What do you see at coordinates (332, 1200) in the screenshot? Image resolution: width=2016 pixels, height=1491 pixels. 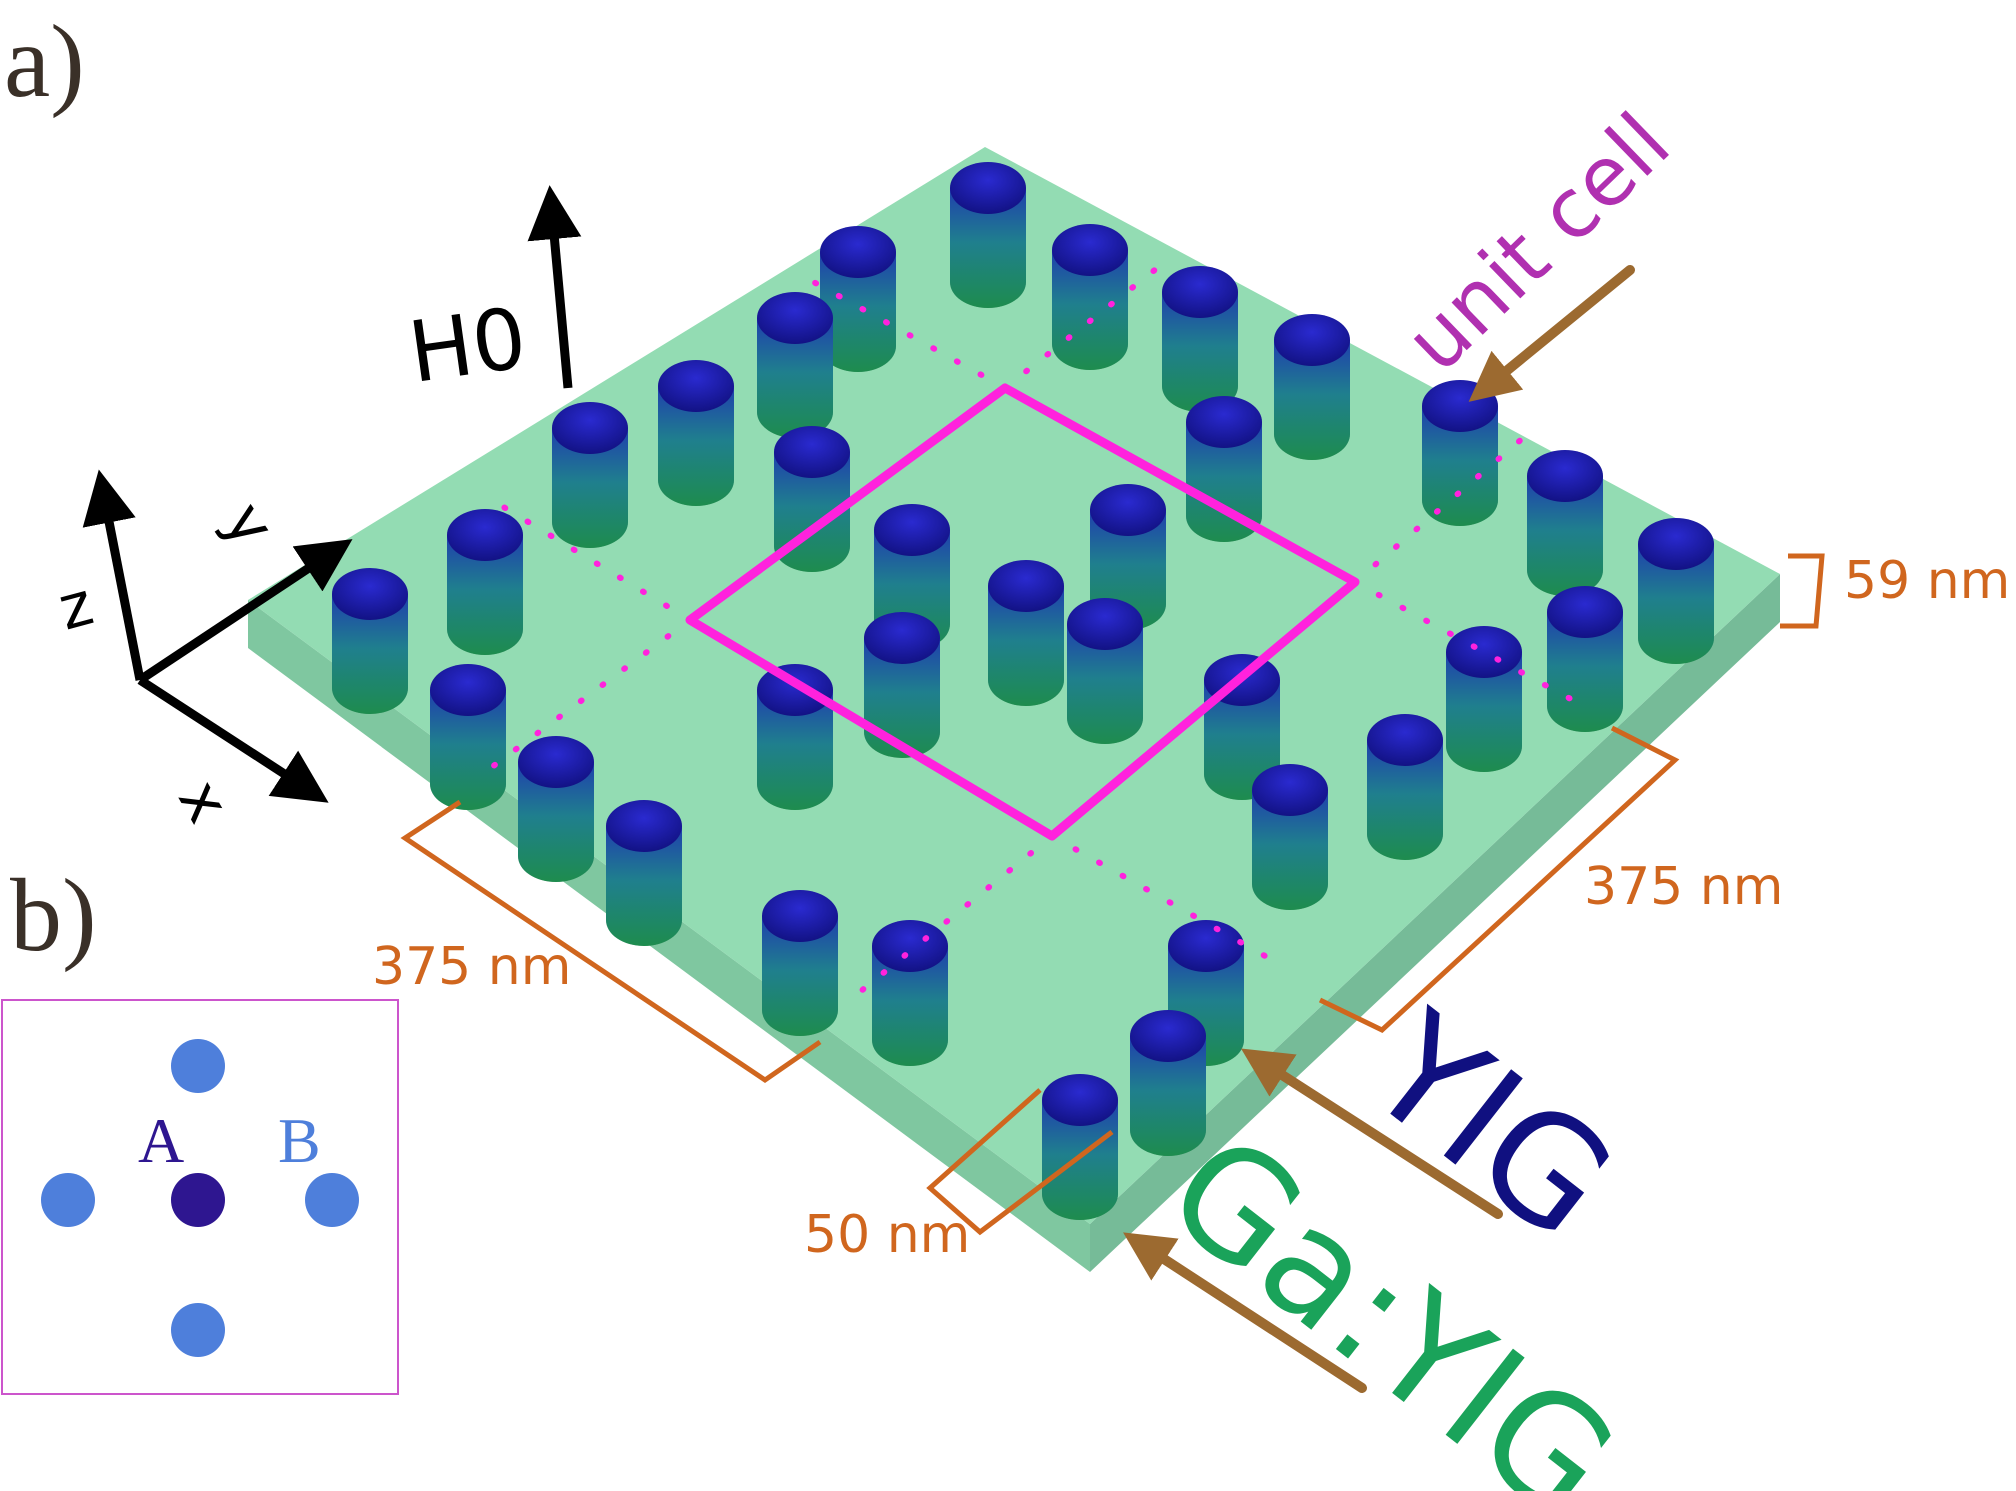 I see `site-b-right` at bounding box center [332, 1200].